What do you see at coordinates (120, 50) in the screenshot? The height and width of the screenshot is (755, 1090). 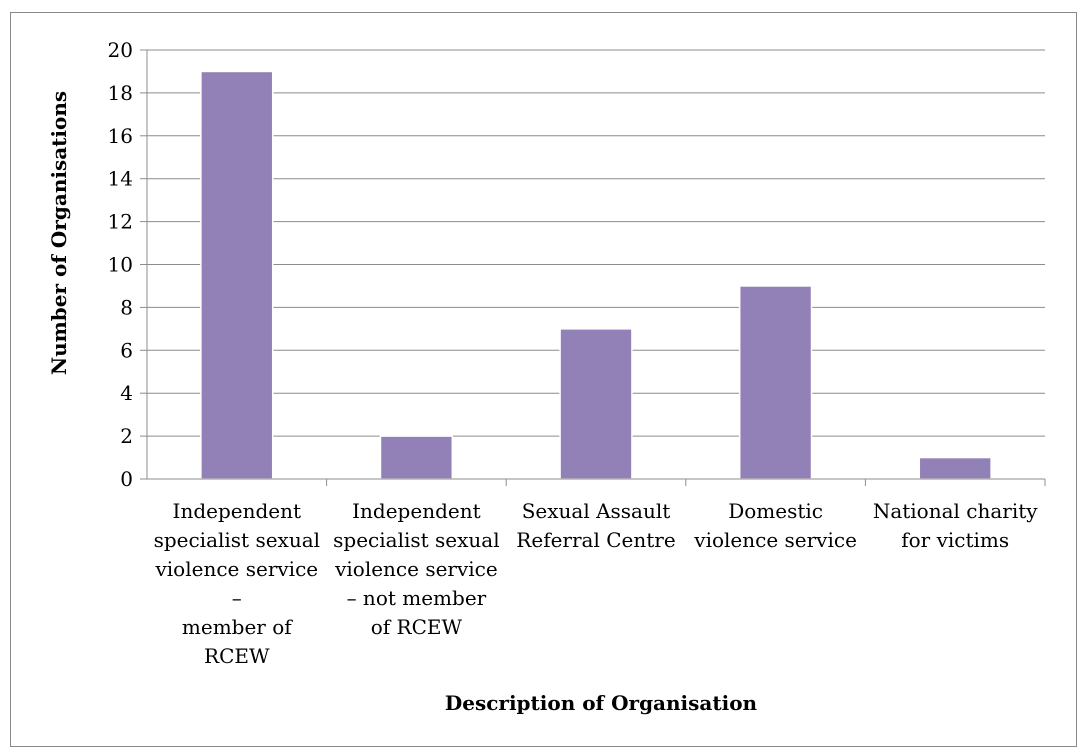 I see `y-tick-label: 20` at bounding box center [120, 50].